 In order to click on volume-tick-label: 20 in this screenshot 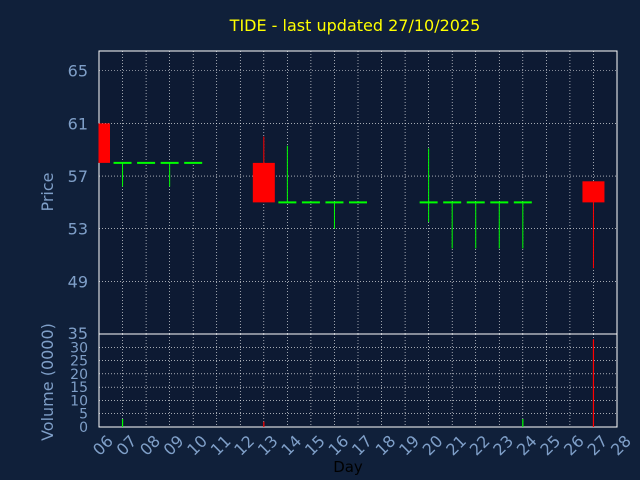, I will do `click(79, 375)`.